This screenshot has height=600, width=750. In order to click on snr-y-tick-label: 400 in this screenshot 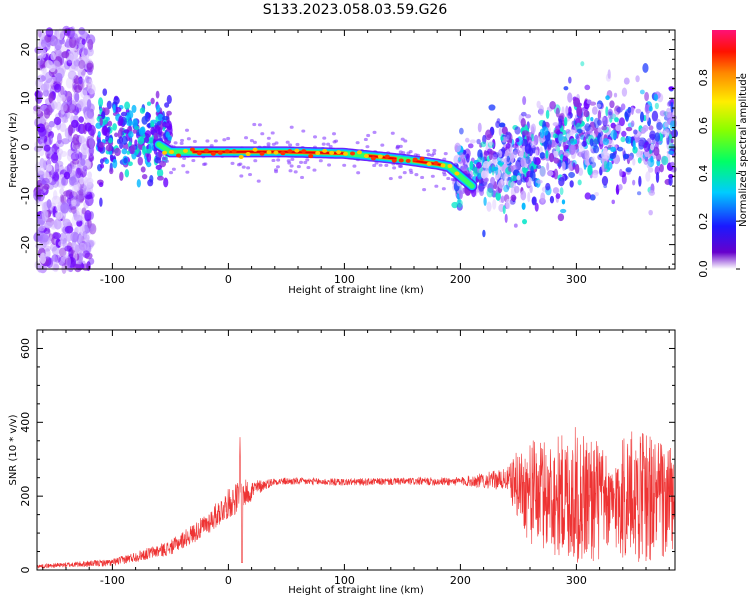, I will do `click(25, 422)`.